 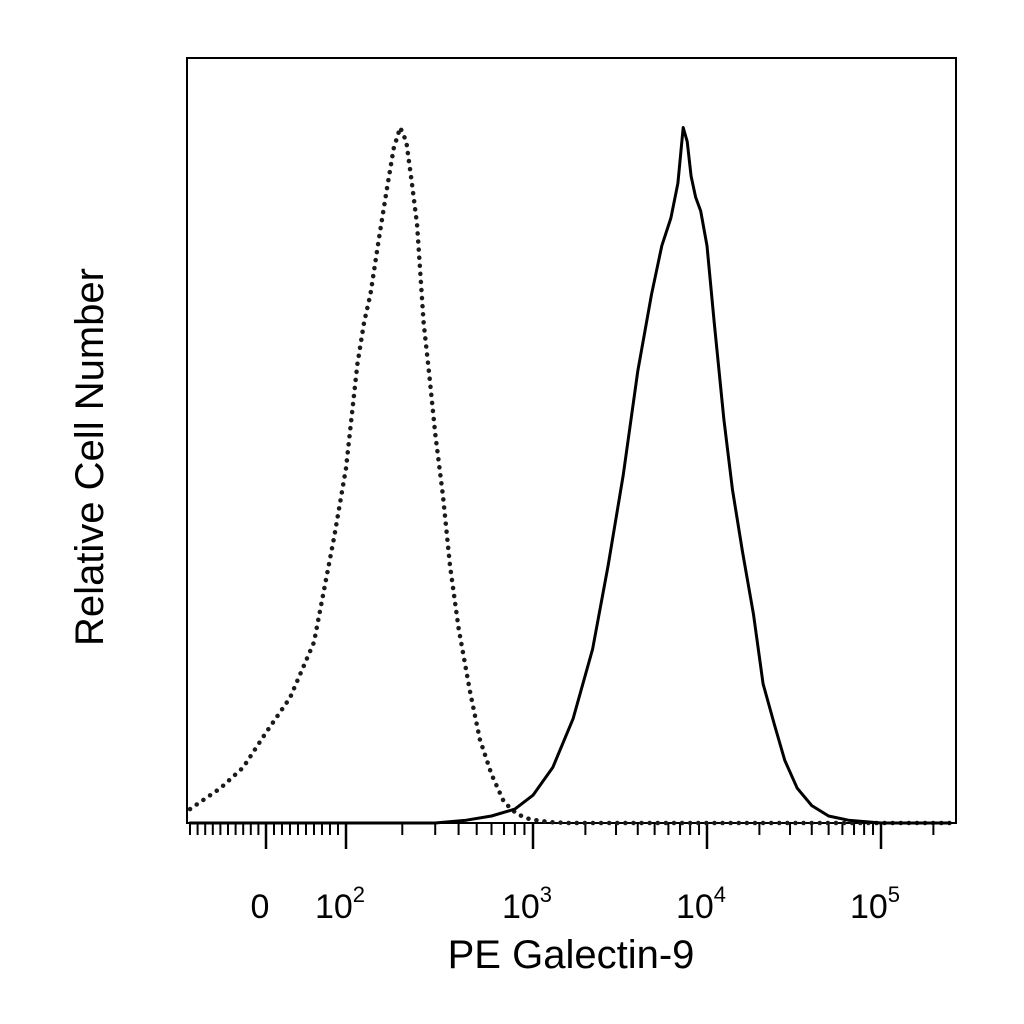 I want to click on x-tick-label: 10³, so click(x=527, y=904).